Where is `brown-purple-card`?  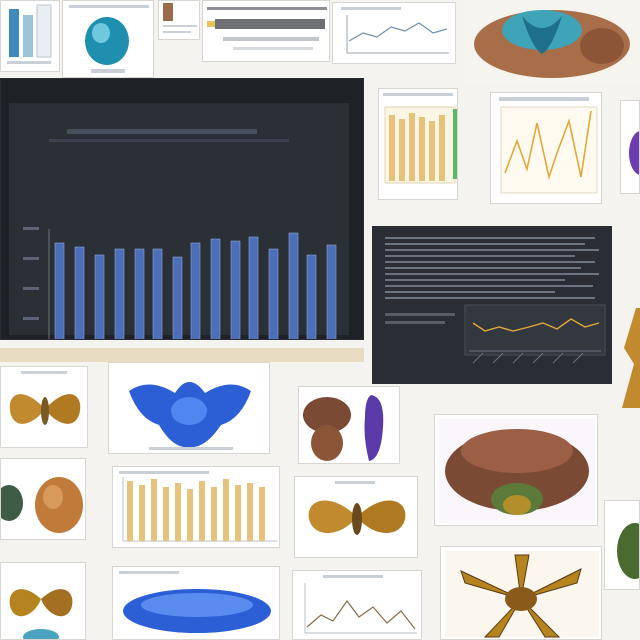 brown-purple-card is located at coordinates (349, 425).